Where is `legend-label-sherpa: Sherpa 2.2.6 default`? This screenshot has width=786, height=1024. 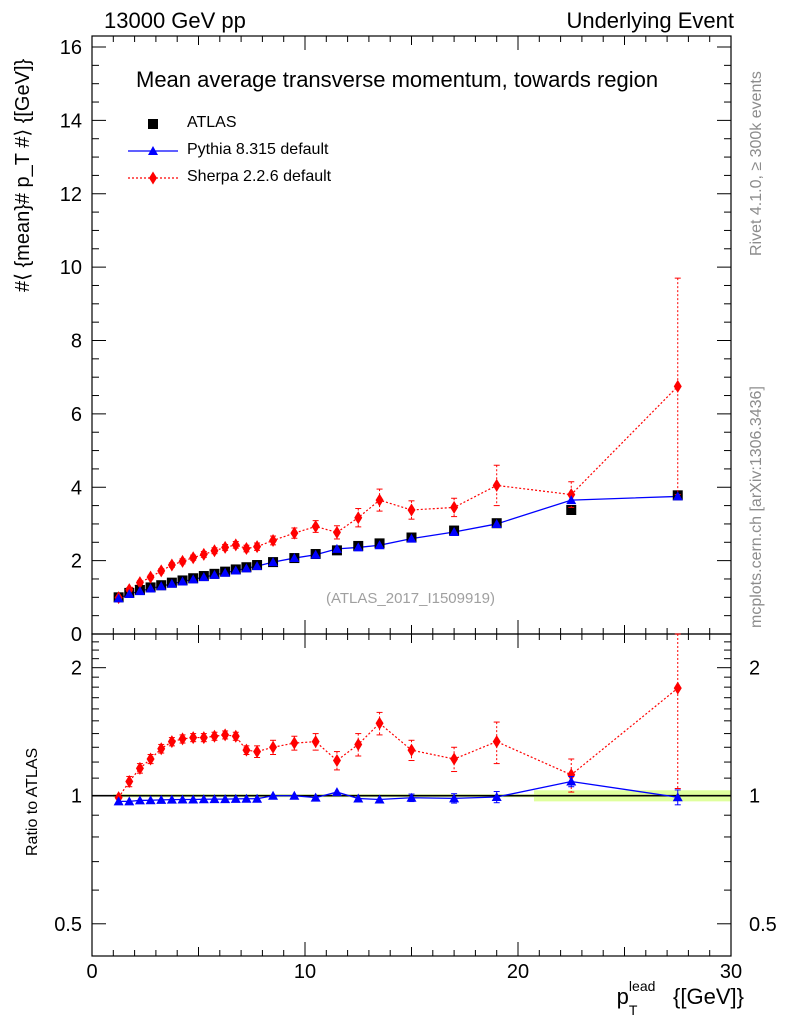
legend-label-sherpa: Sherpa 2.2.6 default is located at coordinates (259, 176).